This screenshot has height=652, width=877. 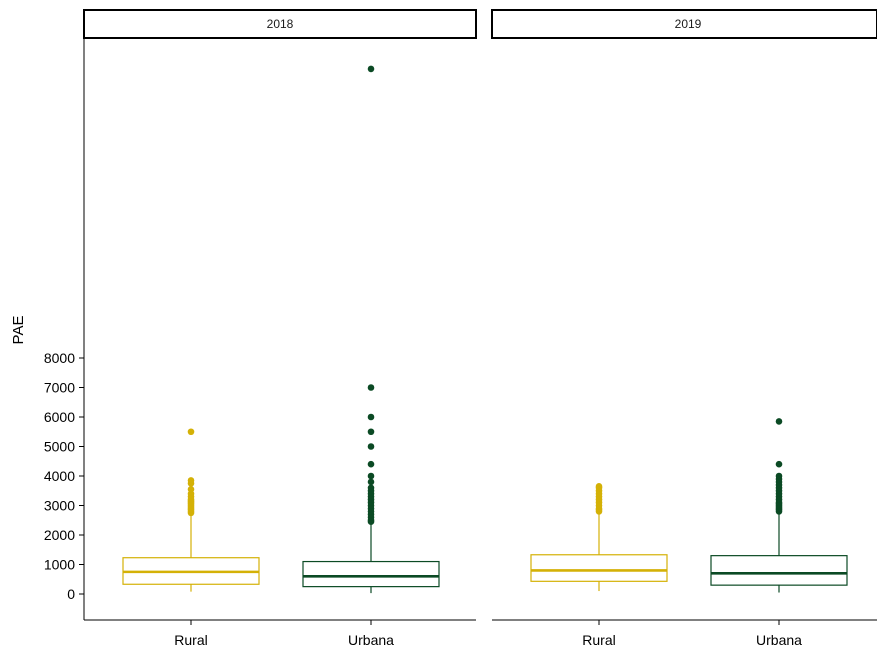 What do you see at coordinates (18, 330) in the screenshot?
I see `y-axis-title: PAE` at bounding box center [18, 330].